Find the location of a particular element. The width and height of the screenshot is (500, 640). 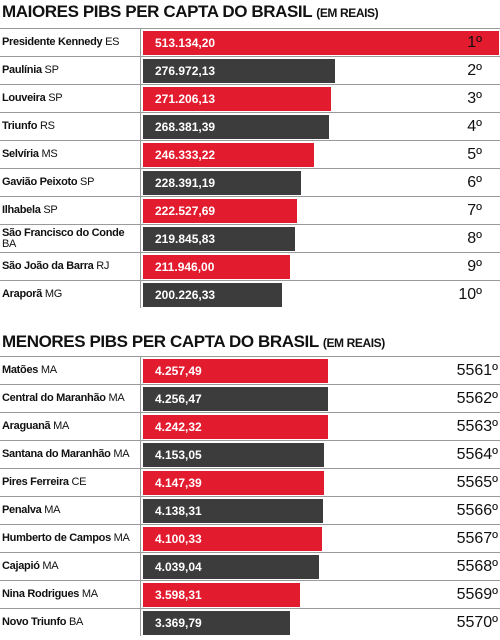

rank: 5º is located at coordinates (474, 154).